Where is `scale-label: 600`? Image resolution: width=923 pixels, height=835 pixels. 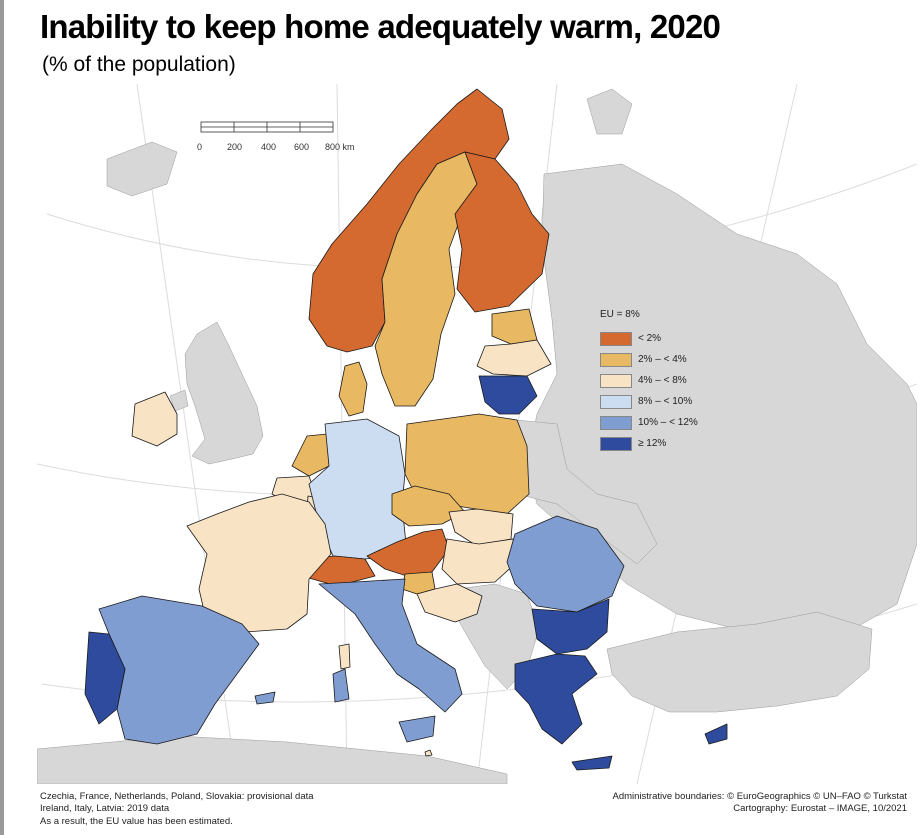
scale-label: 600 is located at coordinates (302, 147).